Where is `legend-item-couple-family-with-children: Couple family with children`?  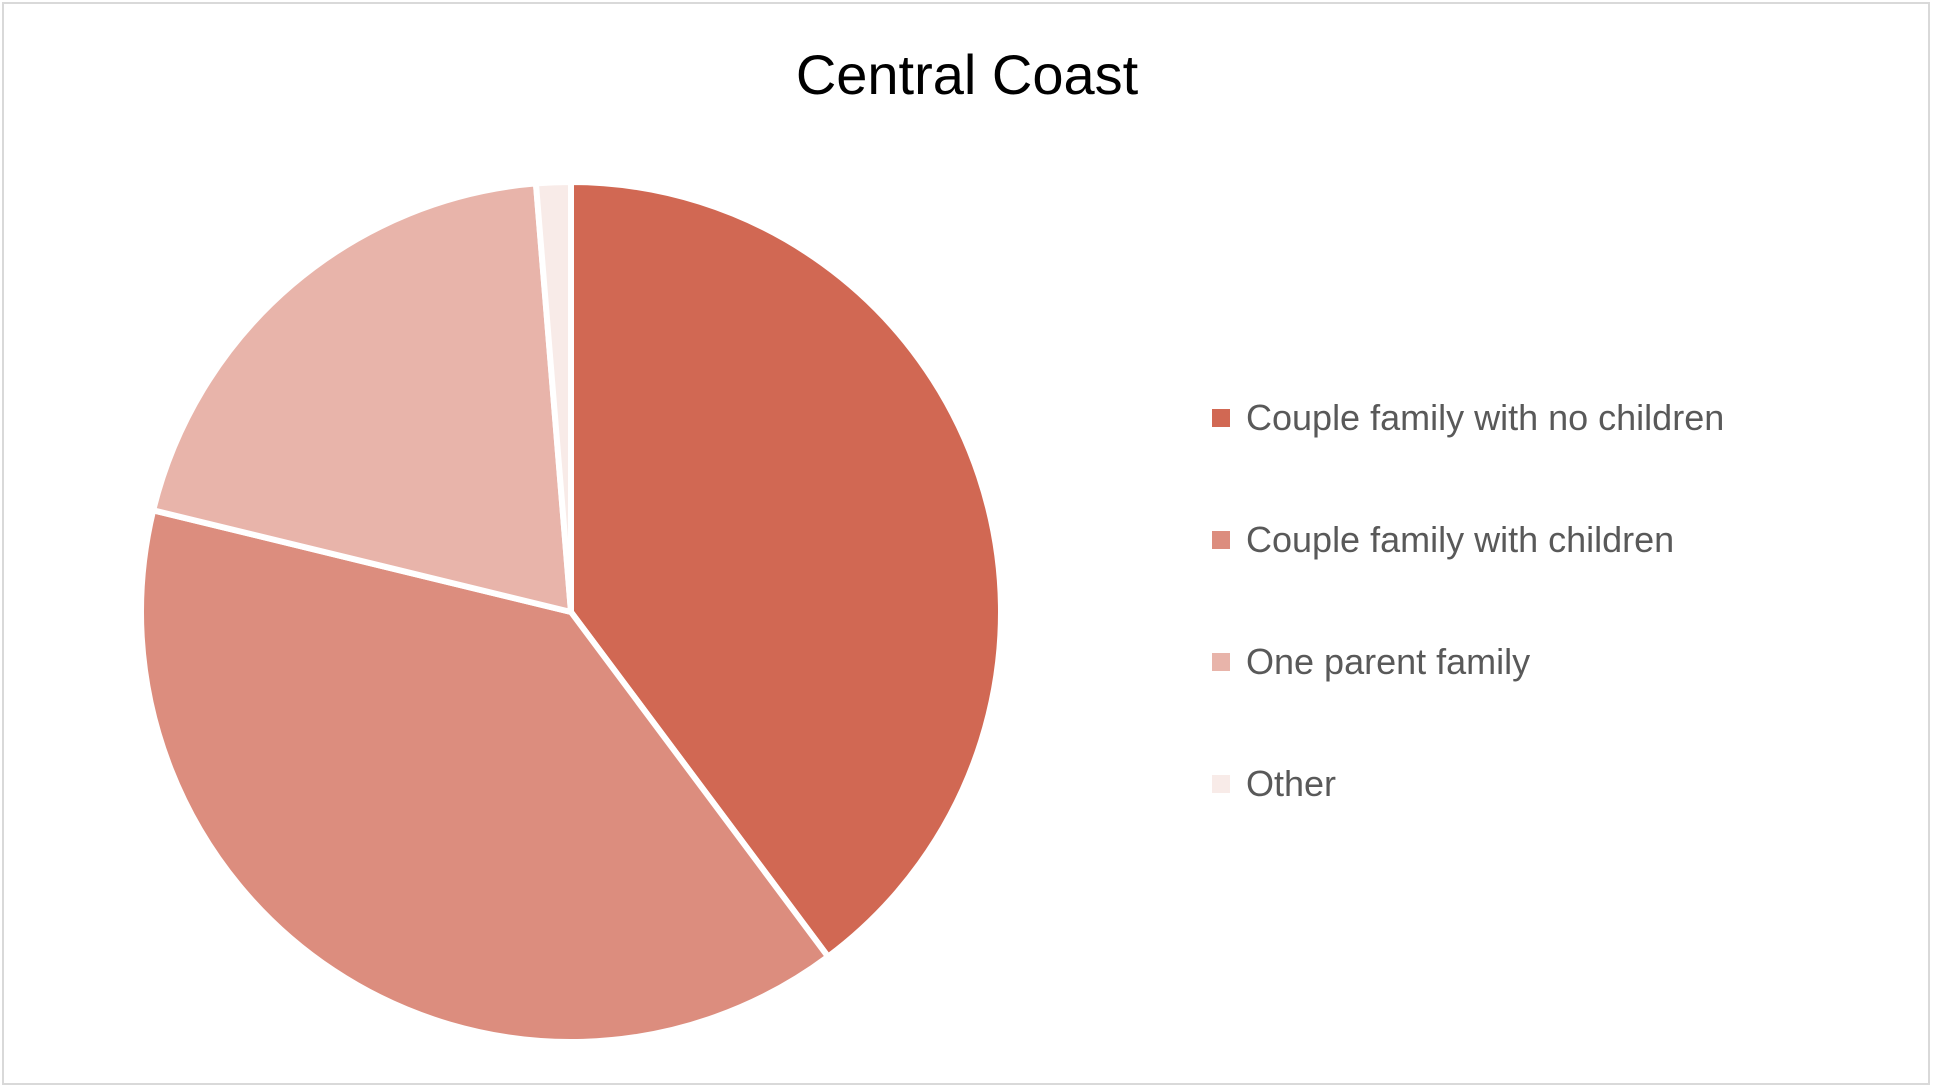
legend-item-couple-family-with-children: Couple family with children is located at coordinates (1443, 540).